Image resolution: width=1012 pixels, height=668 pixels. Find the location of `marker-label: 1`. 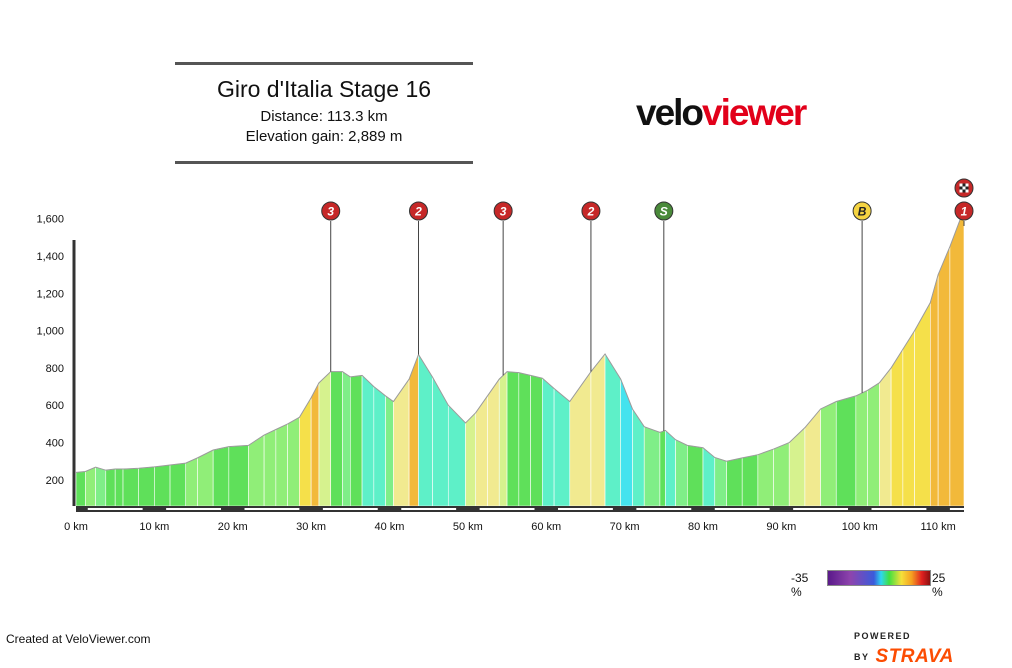

marker-label: 1 is located at coordinates (964, 212).